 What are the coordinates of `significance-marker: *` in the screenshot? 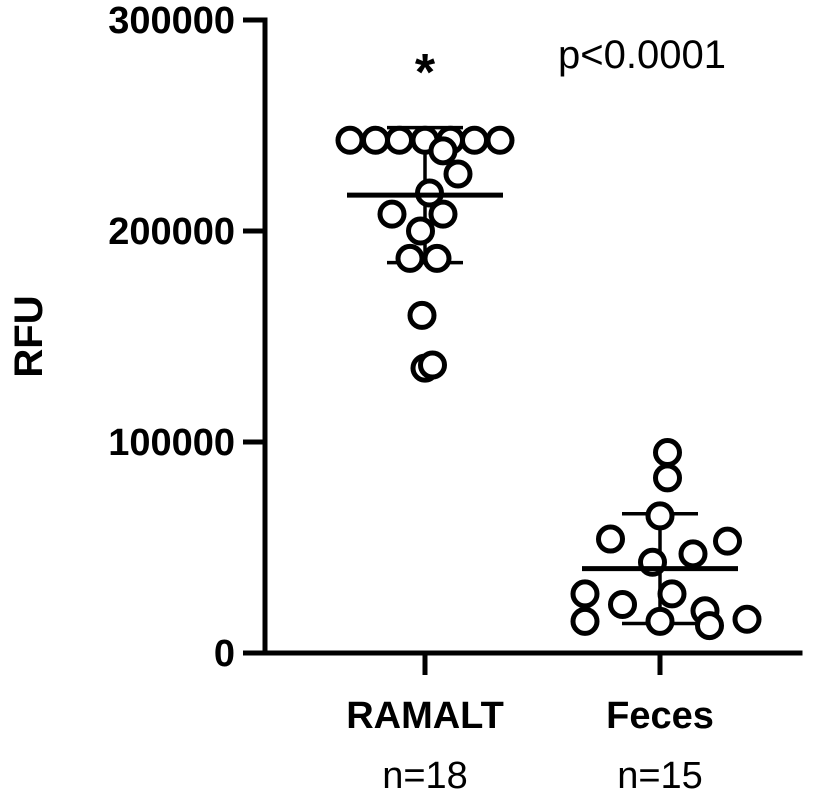 It's located at (425, 73).